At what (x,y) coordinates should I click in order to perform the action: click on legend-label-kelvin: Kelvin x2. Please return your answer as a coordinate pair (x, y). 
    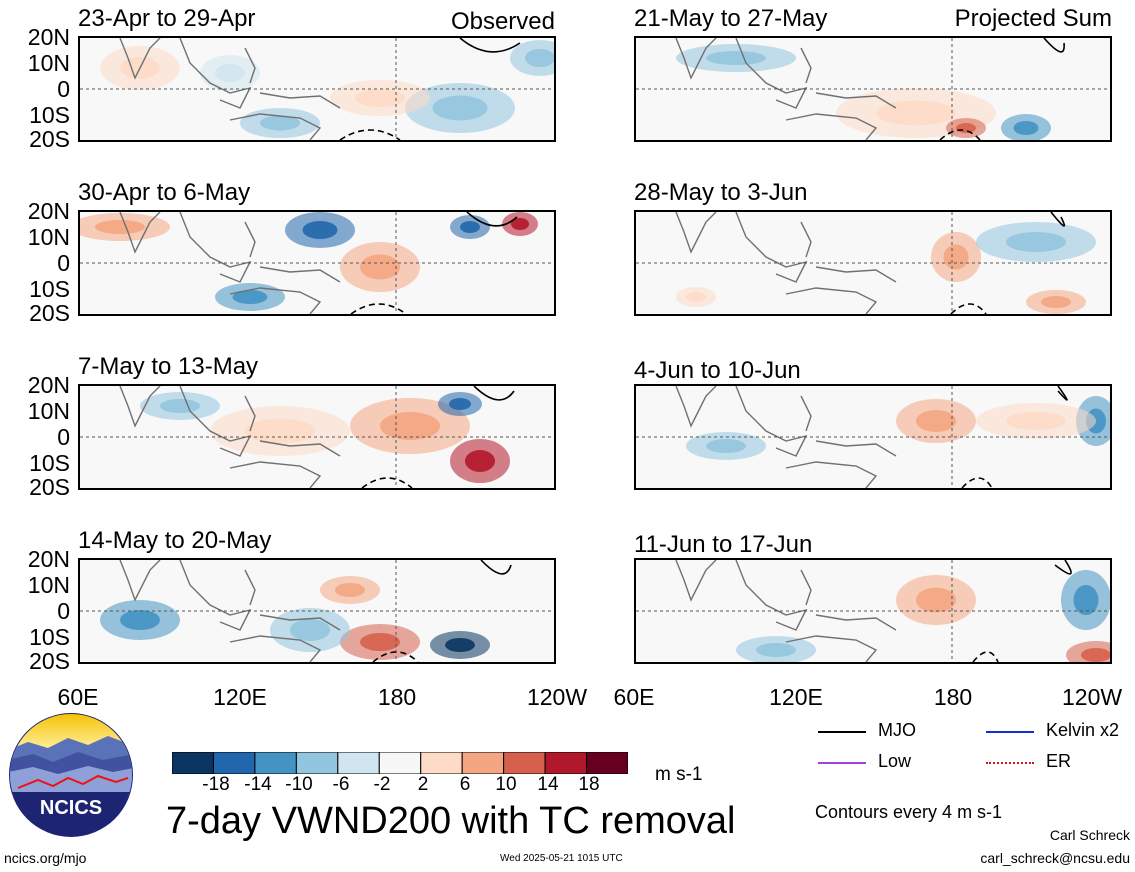
    Looking at the image, I should click on (1083, 730).